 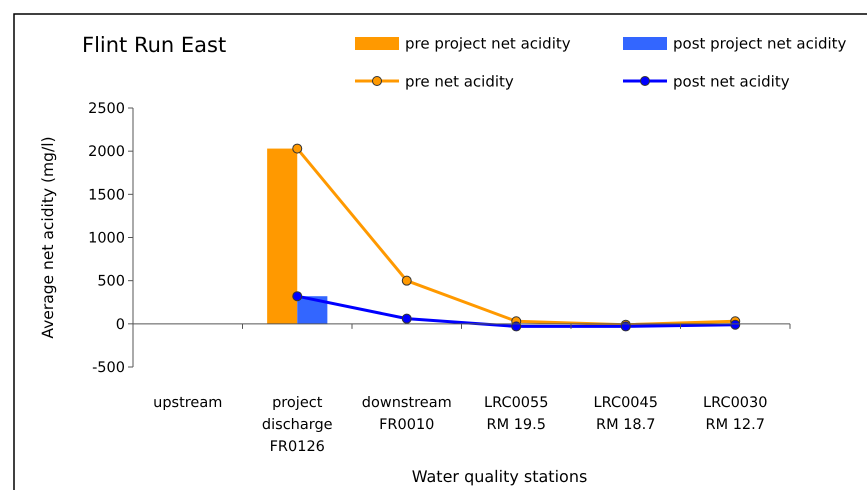 I want to click on x-tick-label: upstream, so click(x=187, y=403).